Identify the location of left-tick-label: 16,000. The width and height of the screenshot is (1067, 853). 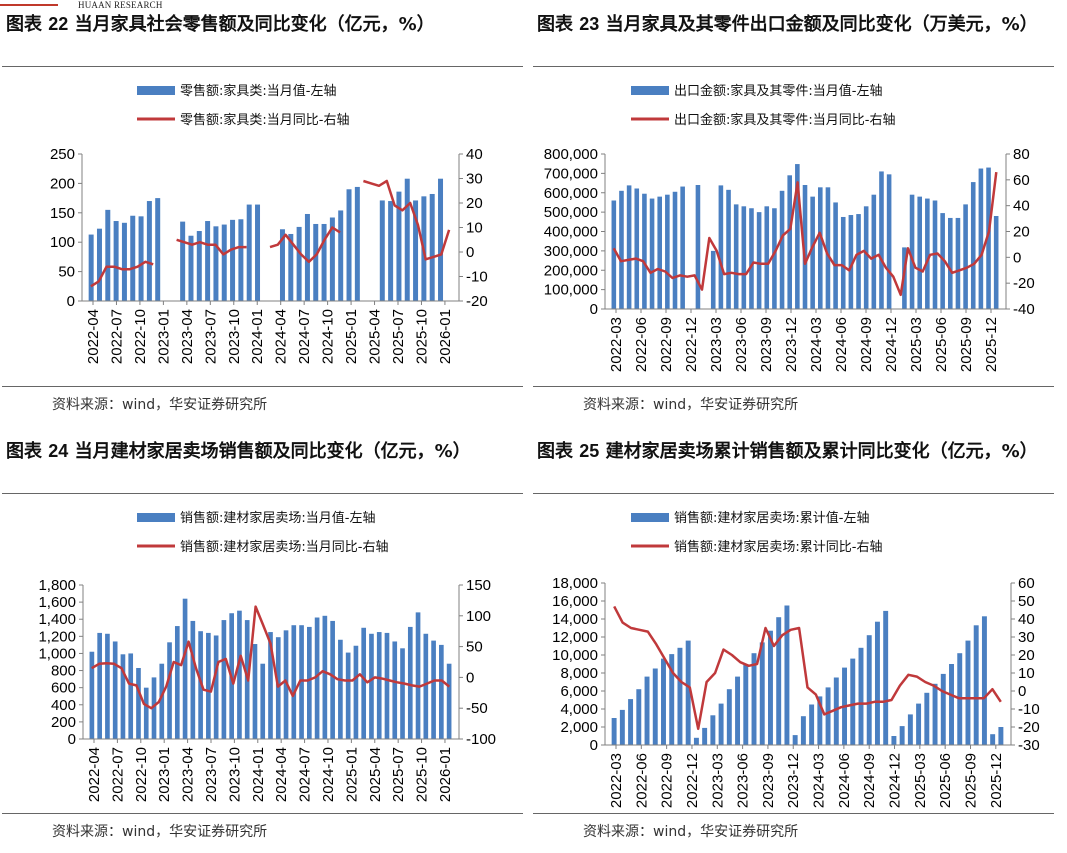
(575, 601).